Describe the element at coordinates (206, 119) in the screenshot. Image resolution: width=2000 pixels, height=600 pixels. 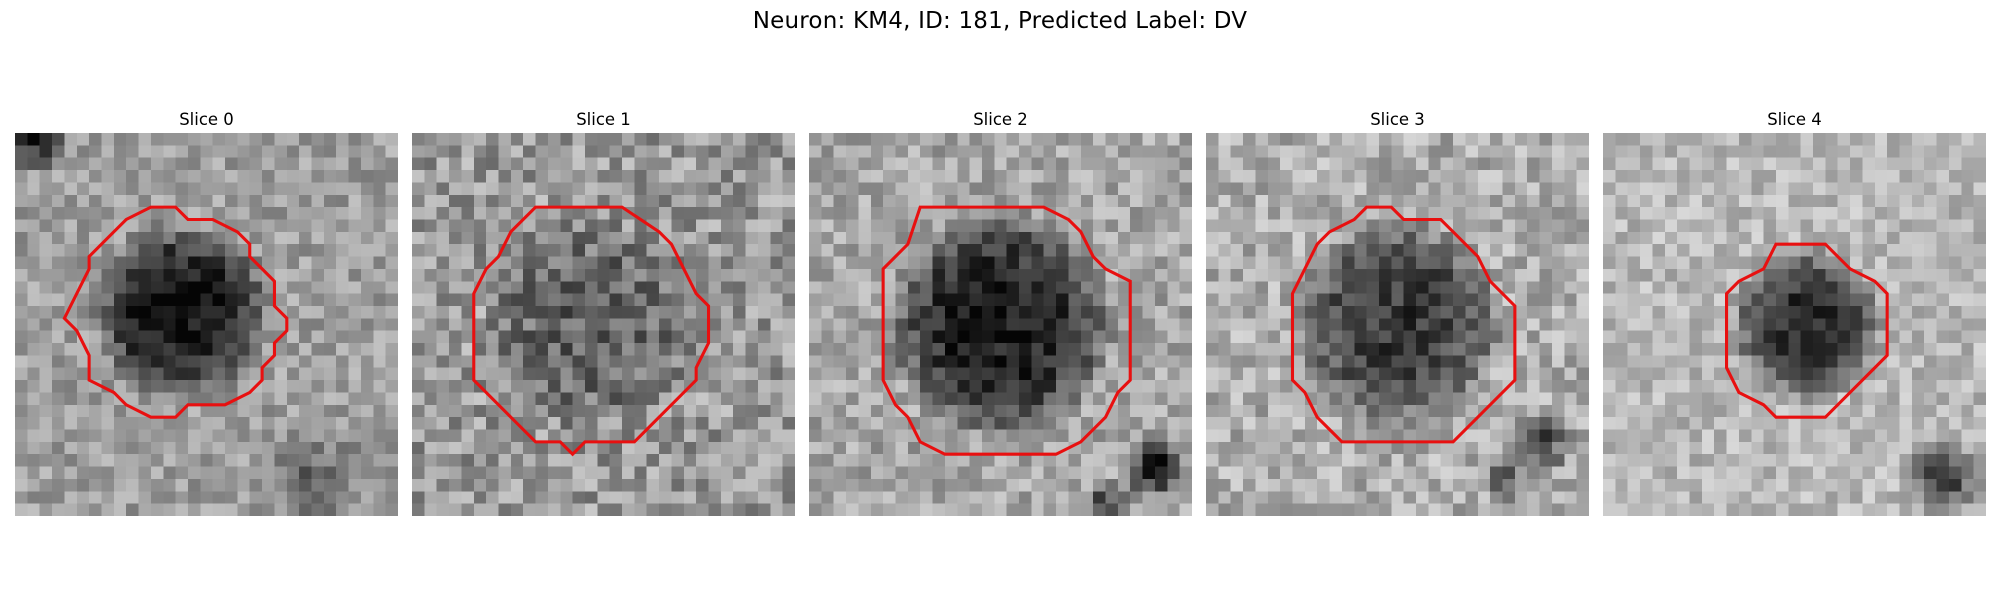
I see `slice-title: Slice 0` at that location.